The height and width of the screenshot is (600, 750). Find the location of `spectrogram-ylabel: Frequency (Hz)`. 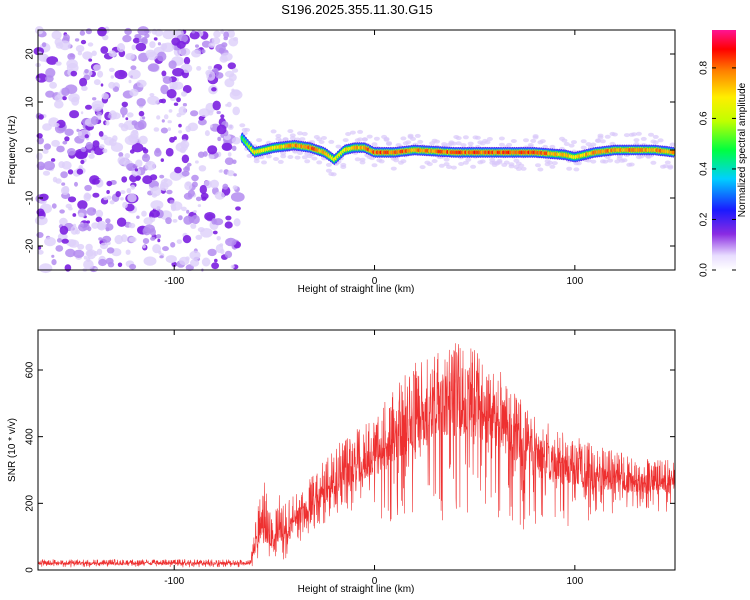

spectrogram-ylabel: Frequency (Hz) is located at coordinates (12, 150).